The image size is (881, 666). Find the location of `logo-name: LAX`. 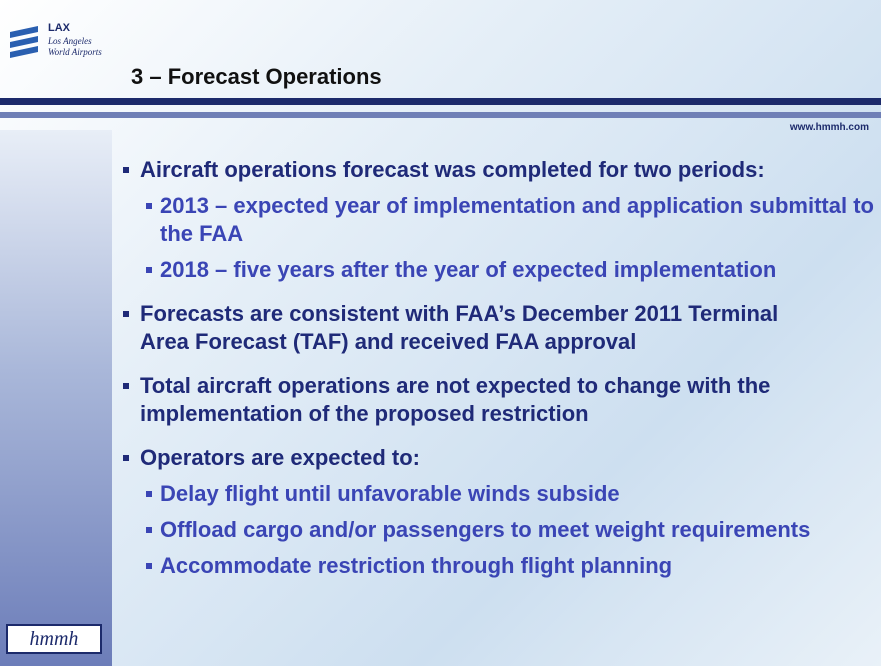

logo-name: LAX is located at coordinates (59, 28).